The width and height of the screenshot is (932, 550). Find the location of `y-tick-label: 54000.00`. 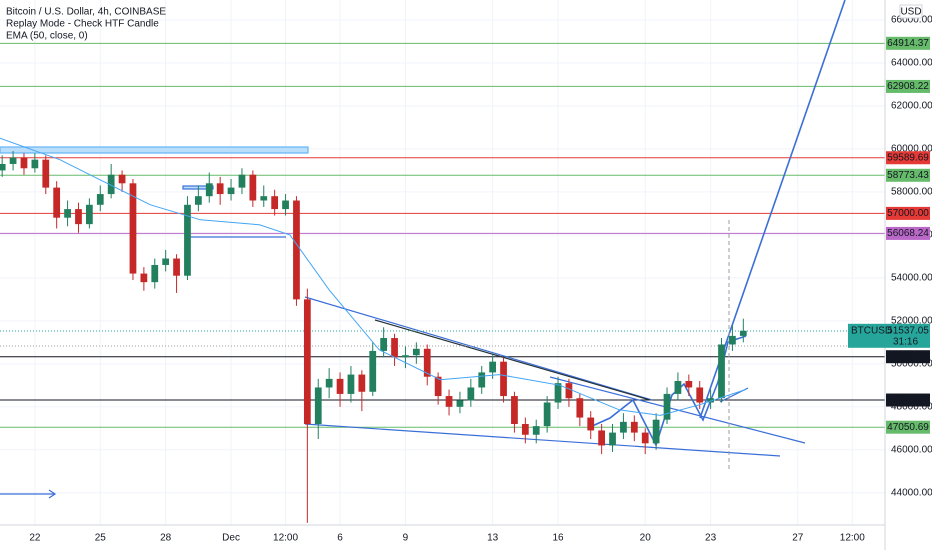

y-tick-label: 54000.00 is located at coordinates (911, 278).